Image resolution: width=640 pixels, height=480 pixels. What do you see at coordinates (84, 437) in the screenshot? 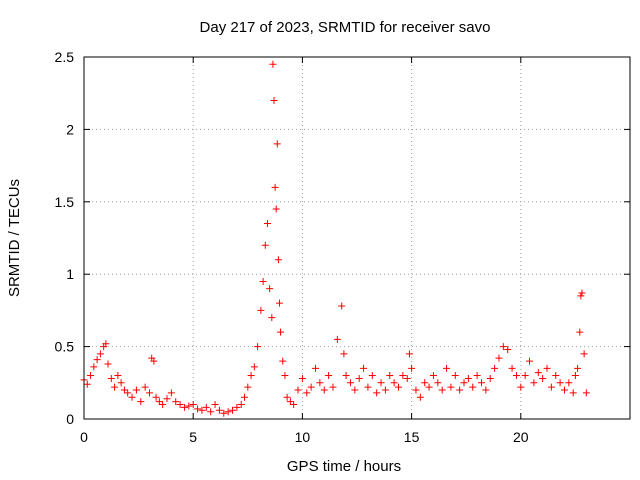
I see `x-tick-label: 0` at bounding box center [84, 437].